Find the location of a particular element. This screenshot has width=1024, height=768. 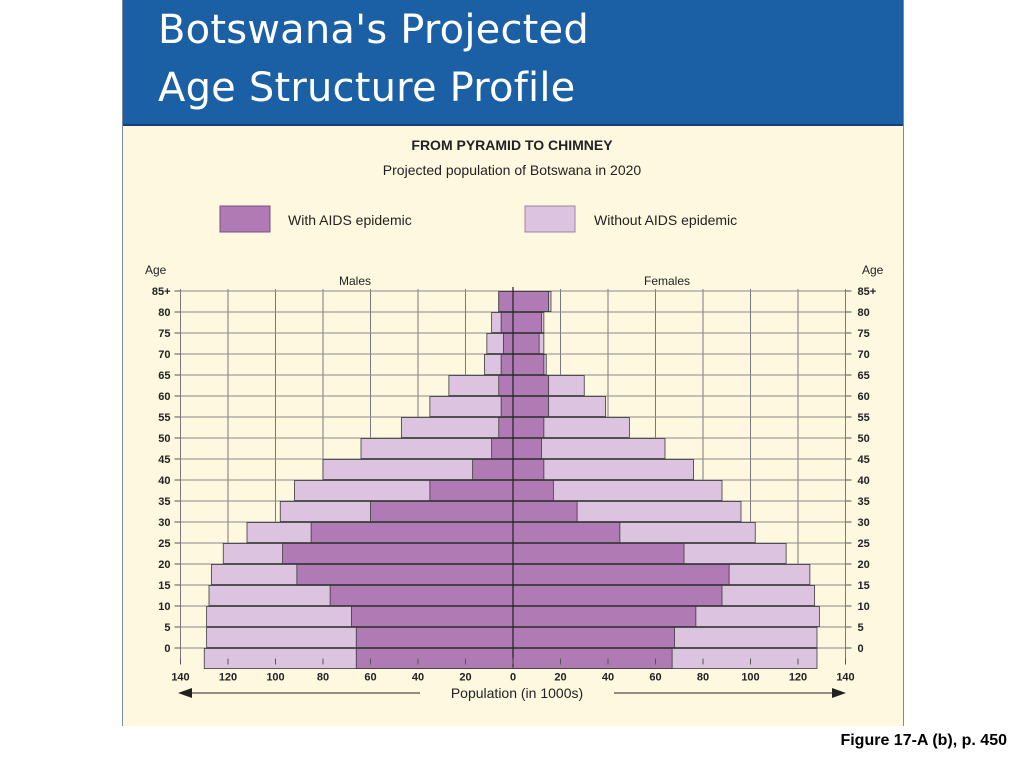

age-label-left: 25 is located at coordinates (164, 544).